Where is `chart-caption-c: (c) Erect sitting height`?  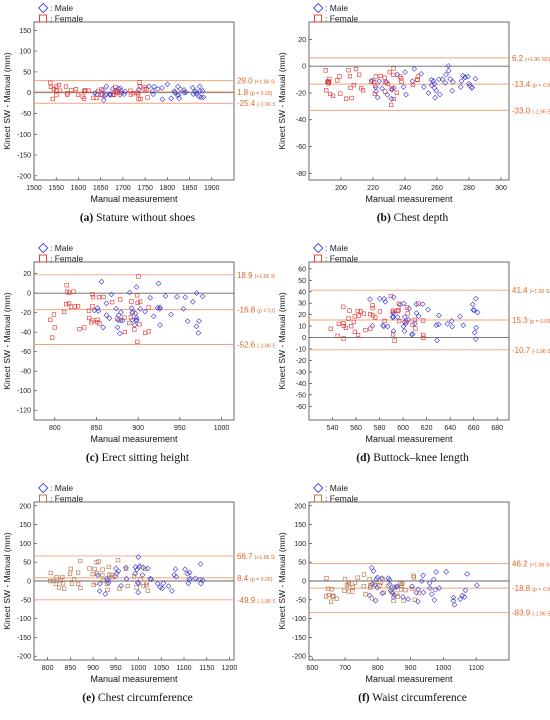
chart-caption-c: (c) Erect sitting height is located at coordinates (137, 458).